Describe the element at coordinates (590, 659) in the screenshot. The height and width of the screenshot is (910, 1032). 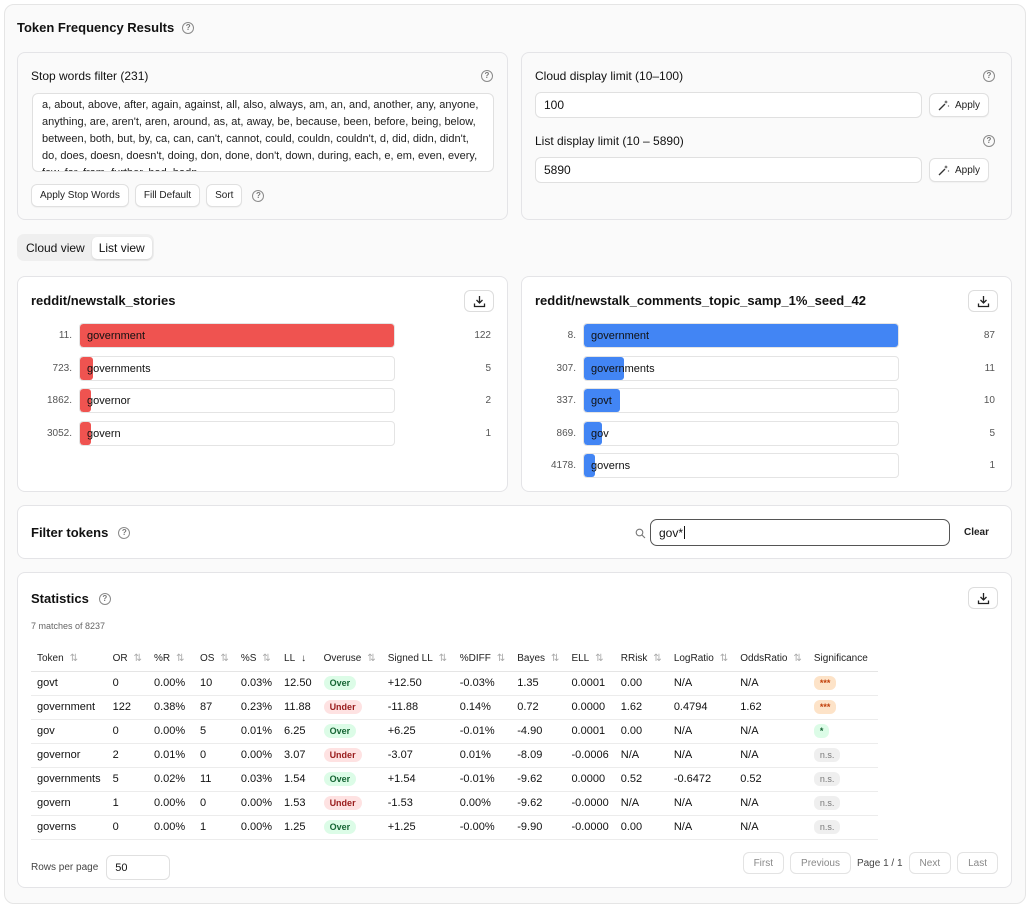
I see `column-header: ELL ⇅` at that location.